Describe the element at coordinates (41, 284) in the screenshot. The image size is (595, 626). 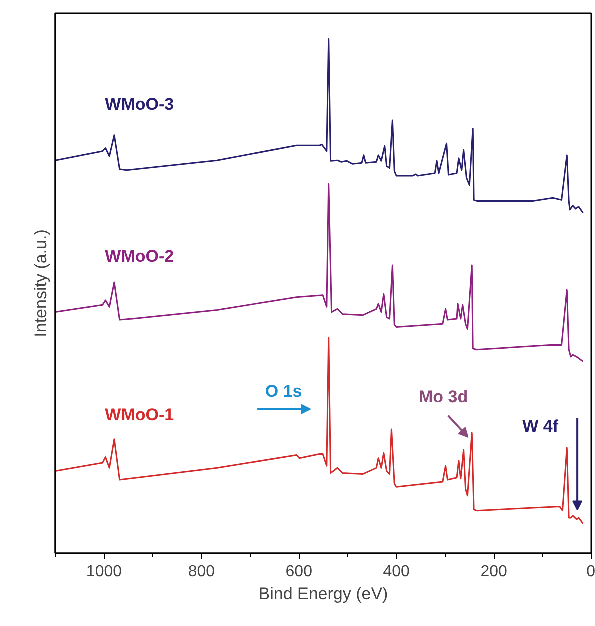
I see `y-axis-title: Intensity (a.u.)` at that location.